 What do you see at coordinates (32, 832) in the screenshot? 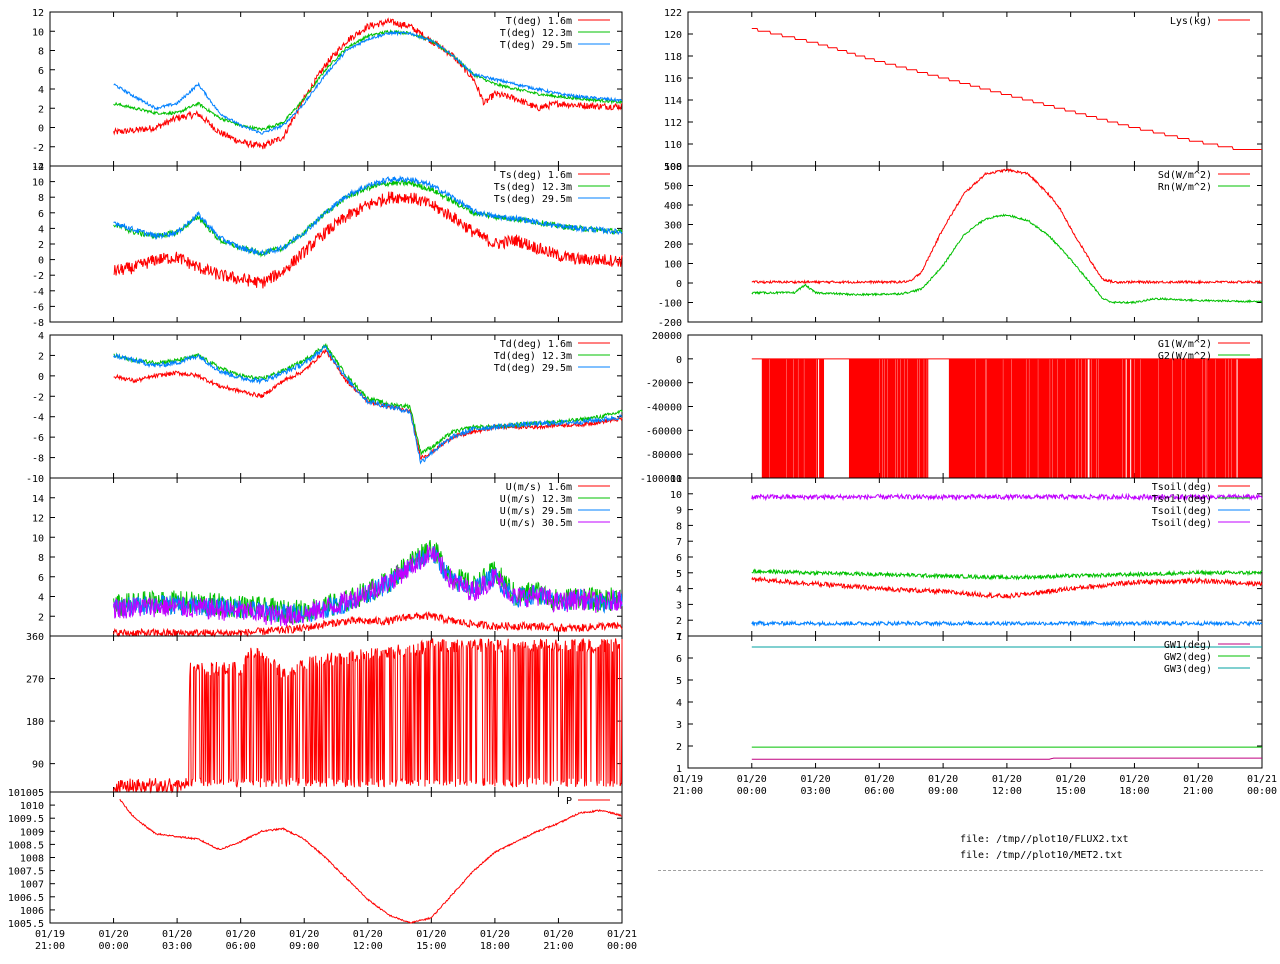
I see `y-tick-label: 1009` at bounding box center [32, 832].